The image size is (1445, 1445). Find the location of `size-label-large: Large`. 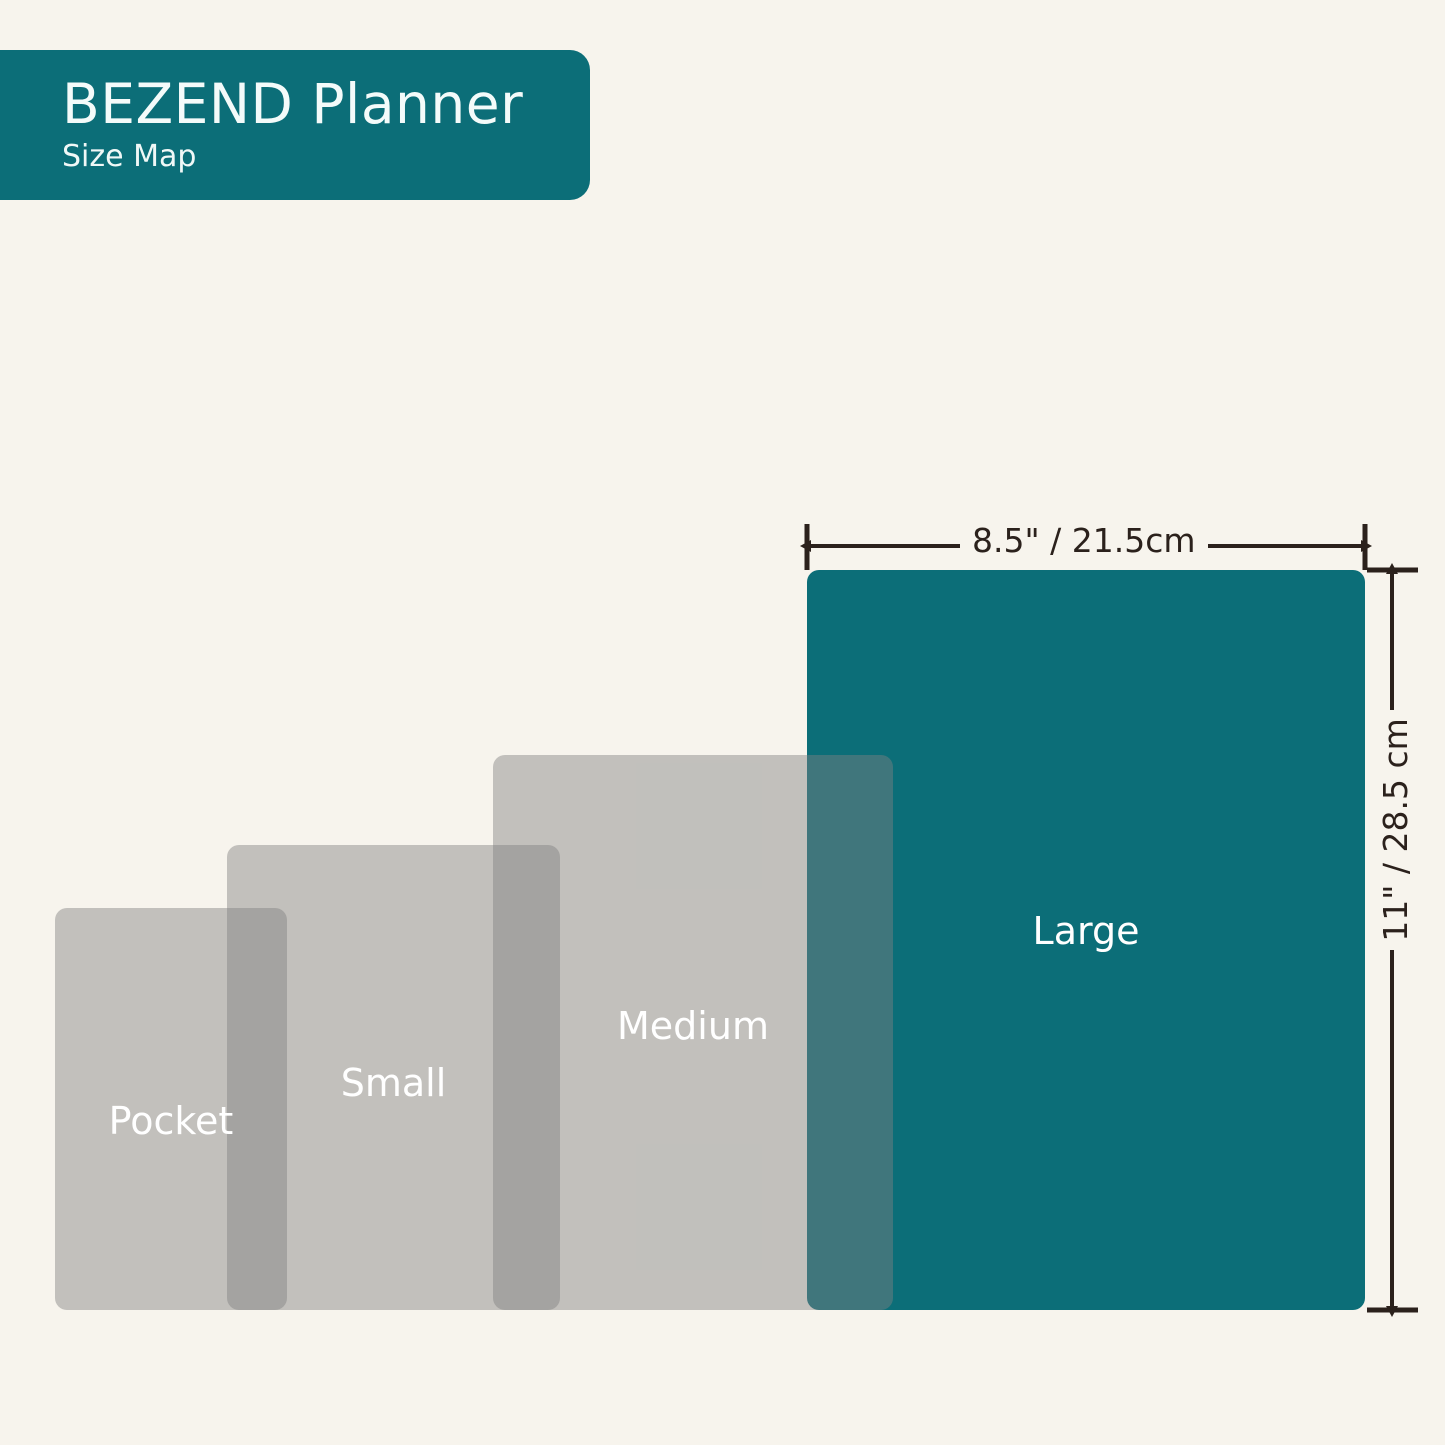

size-label-large: Large is located at coordinates (1086, 931).